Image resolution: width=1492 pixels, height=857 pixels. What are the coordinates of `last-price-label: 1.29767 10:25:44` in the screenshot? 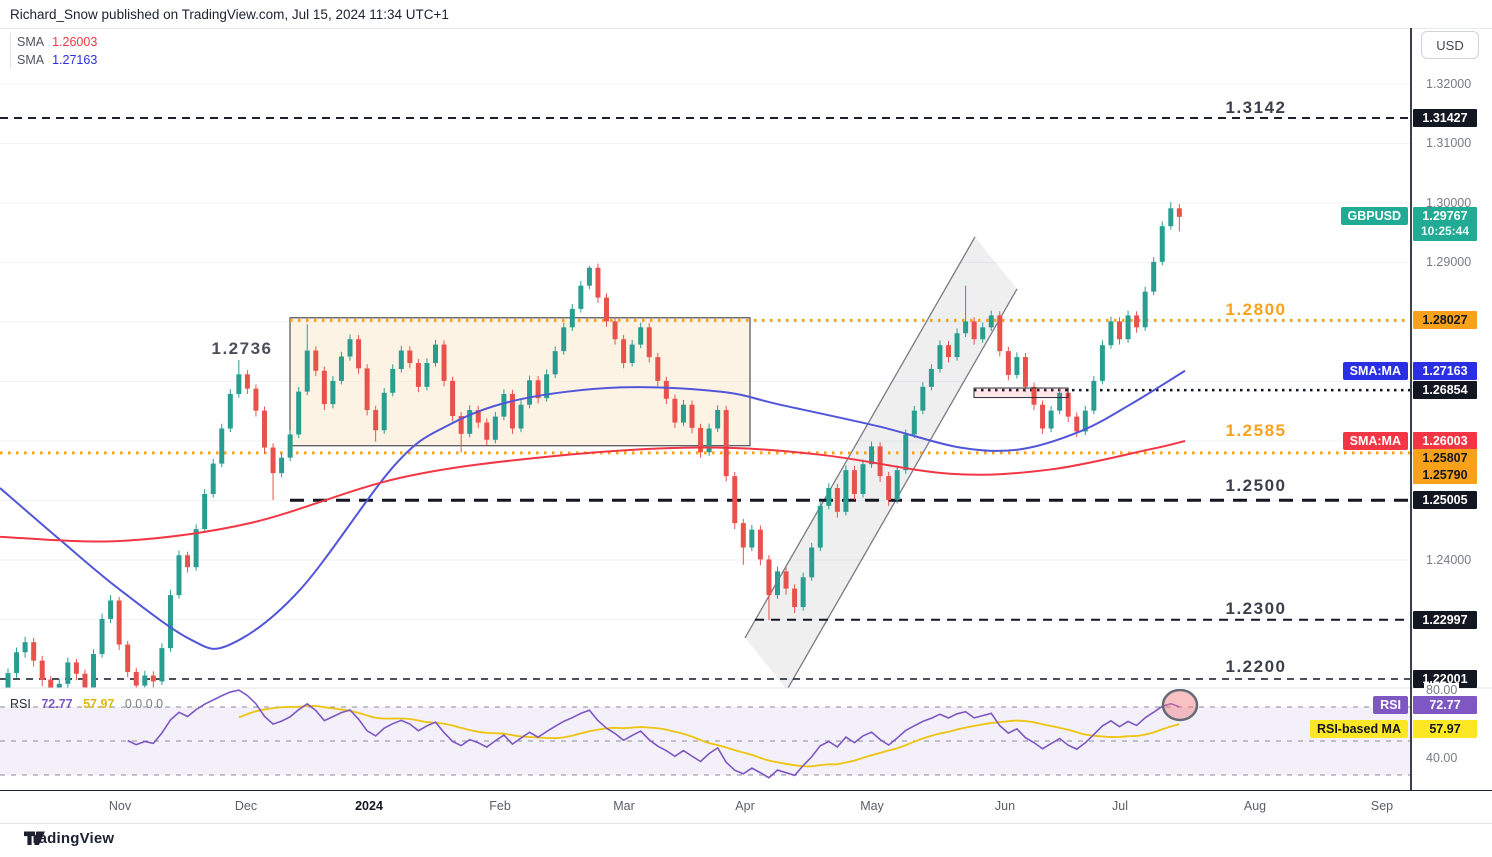 It's located at (1445, 224).